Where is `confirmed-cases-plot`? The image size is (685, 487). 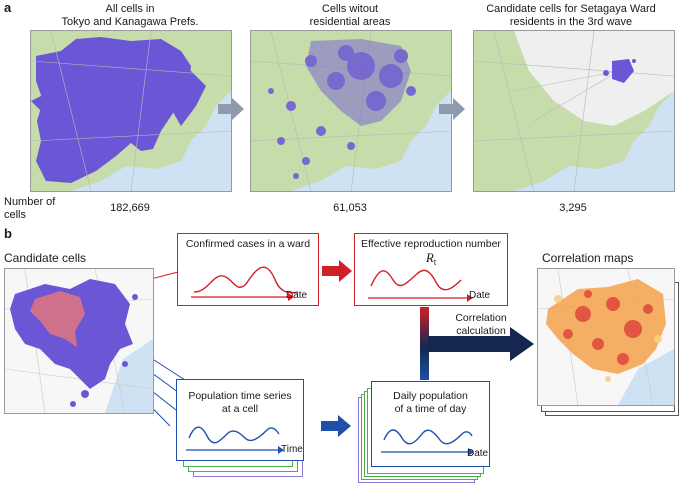
confirmed-cases-plot is located at coordinates (245, 283).